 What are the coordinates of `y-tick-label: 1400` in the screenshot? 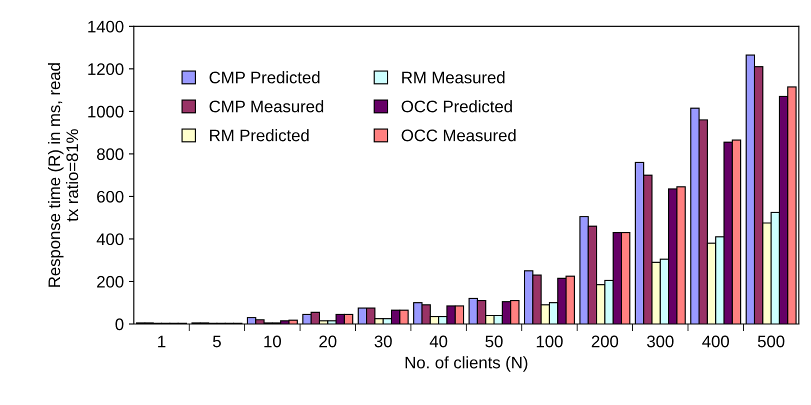 It's located at (106, 26).